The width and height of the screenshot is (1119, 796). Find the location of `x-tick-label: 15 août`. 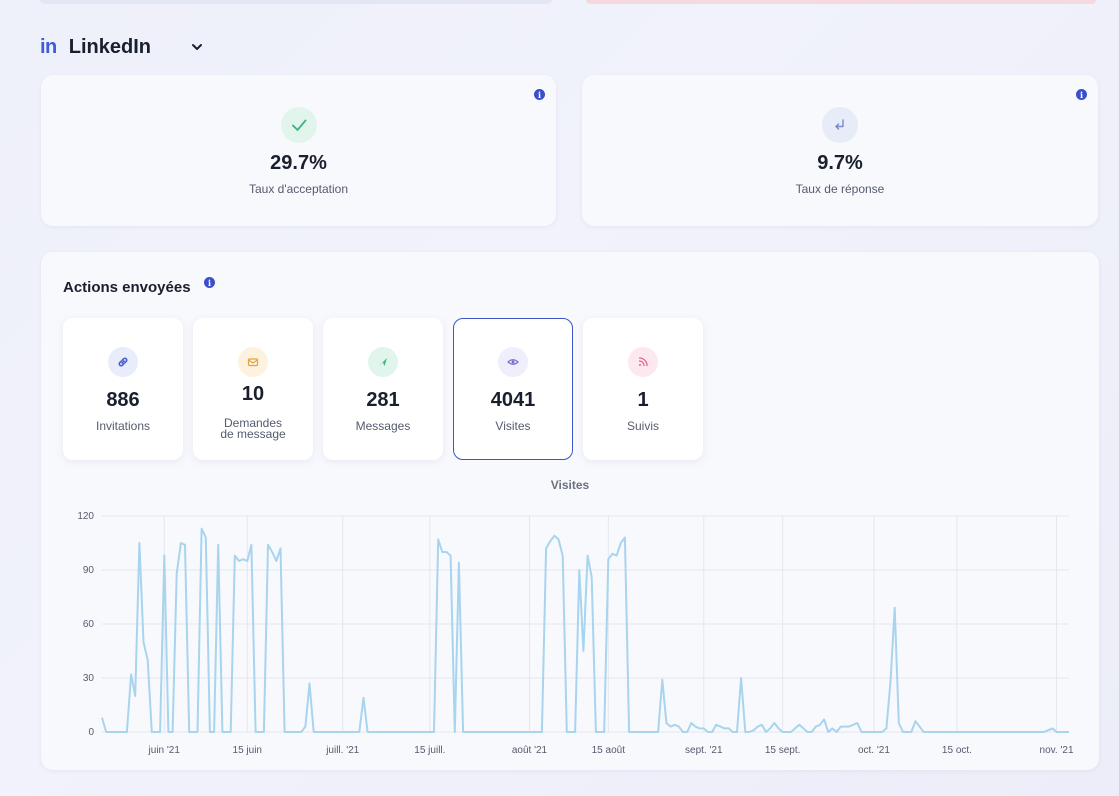

x-tick-label: 15 août is located at coordinates (609, 750).